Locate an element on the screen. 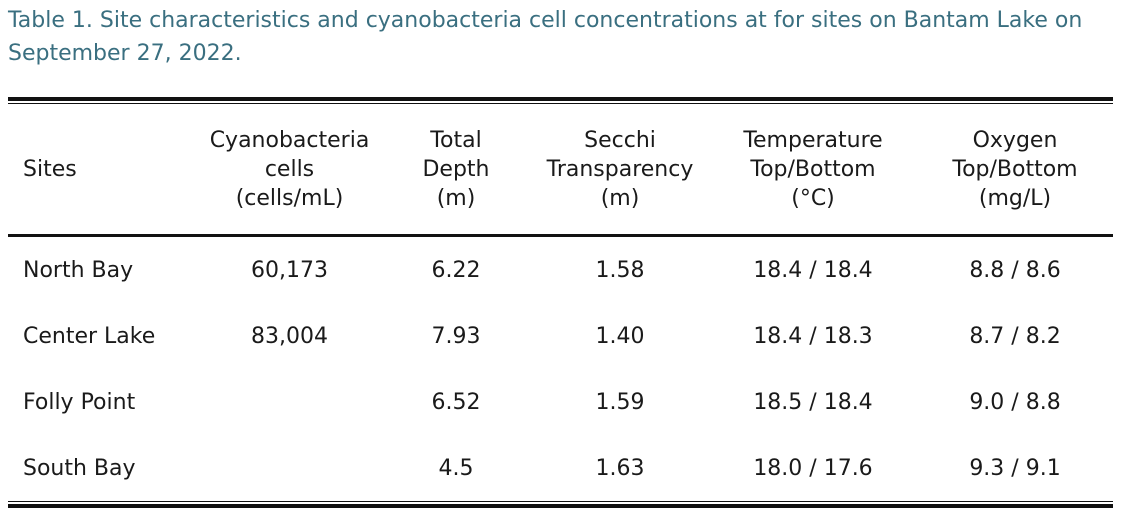 The height and width of the screenshot is (513, 1121). total-depth-header: Total Depth (m) is located at coordinates (456, 170).